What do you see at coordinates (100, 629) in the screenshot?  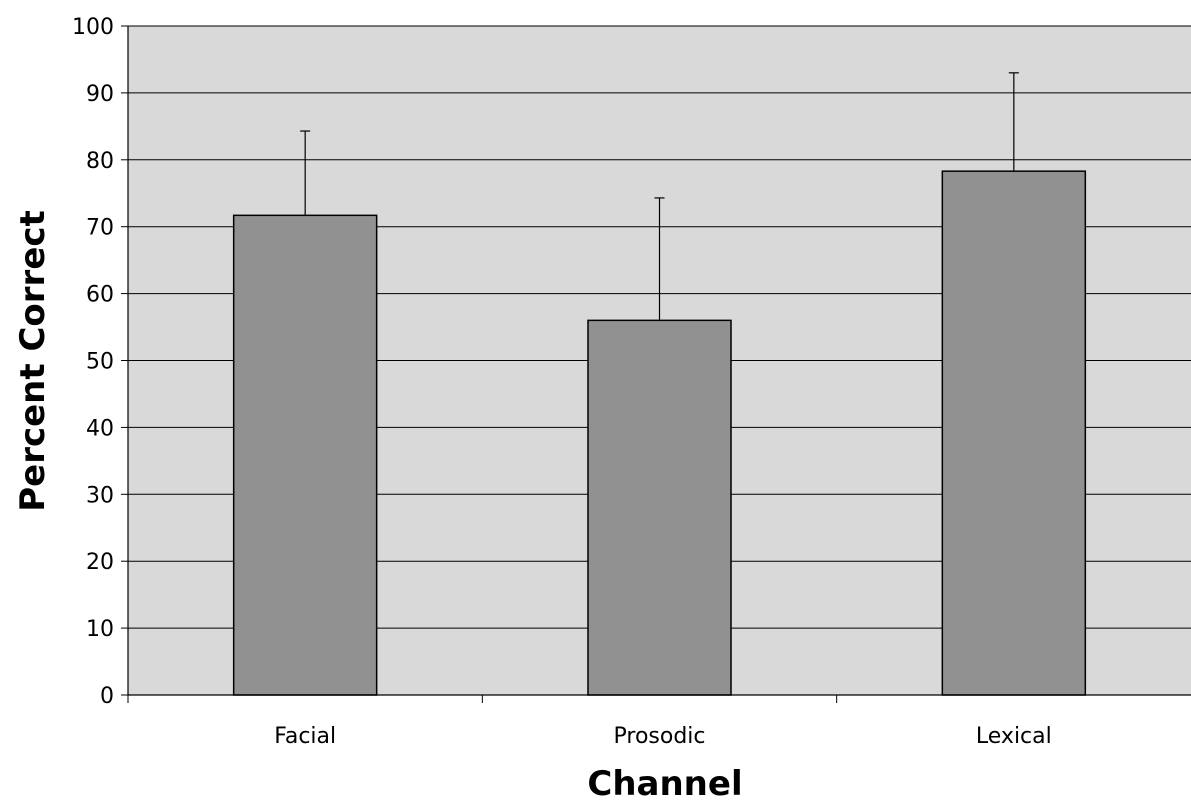 I see `y-tick-label: 10` at bounding box center [100, 629].